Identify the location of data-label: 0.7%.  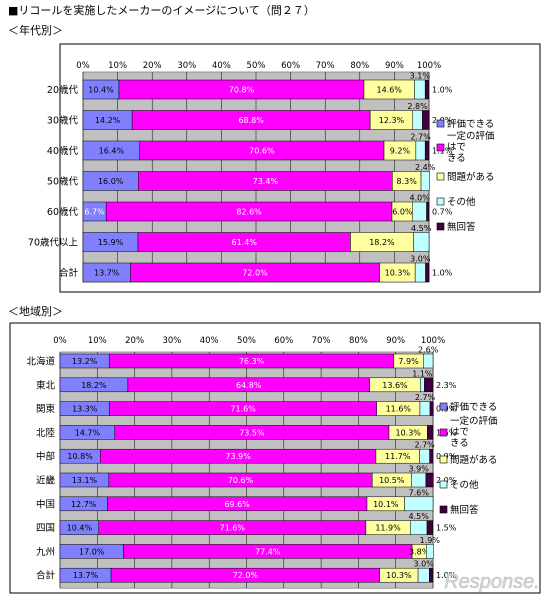
(442, 212).